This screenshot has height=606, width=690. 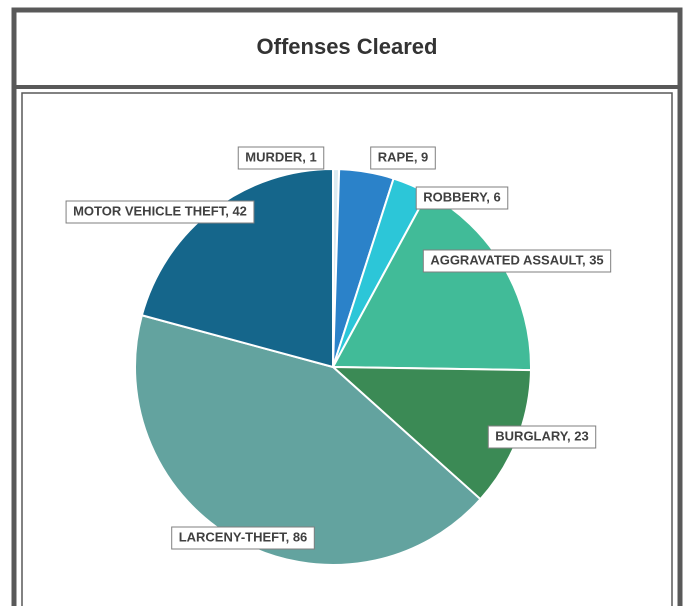 I want to click on data-label: BURGLARY, 23, so click(x=541, y=435).